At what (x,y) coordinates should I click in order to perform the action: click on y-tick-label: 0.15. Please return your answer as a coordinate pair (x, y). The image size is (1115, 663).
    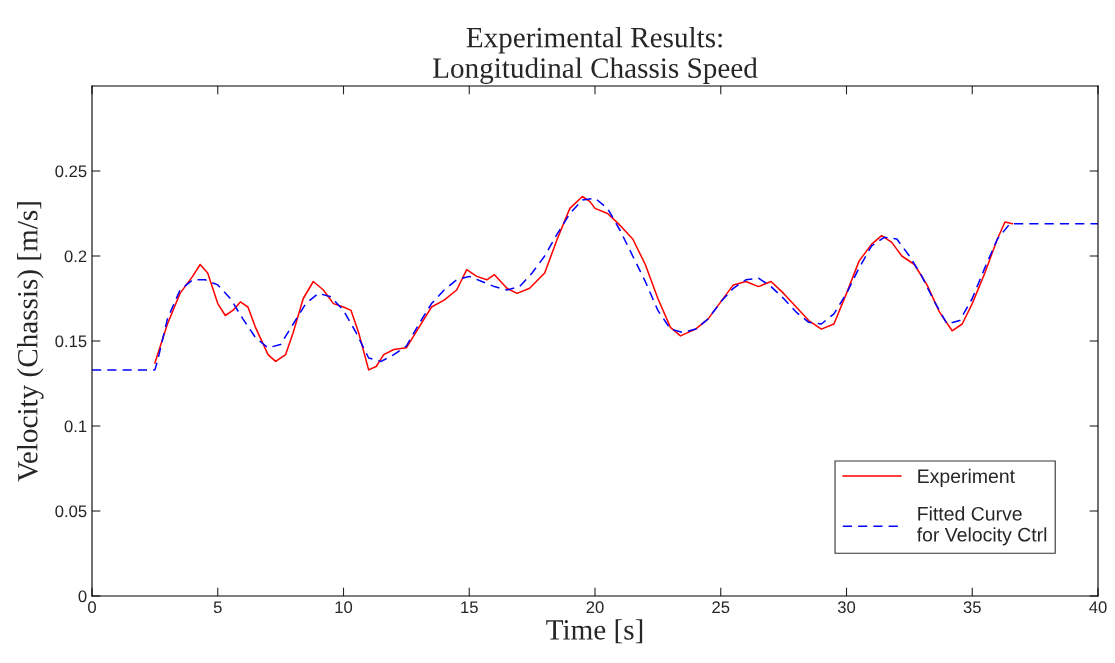
    Looking at the image, I should click on (71, 341).